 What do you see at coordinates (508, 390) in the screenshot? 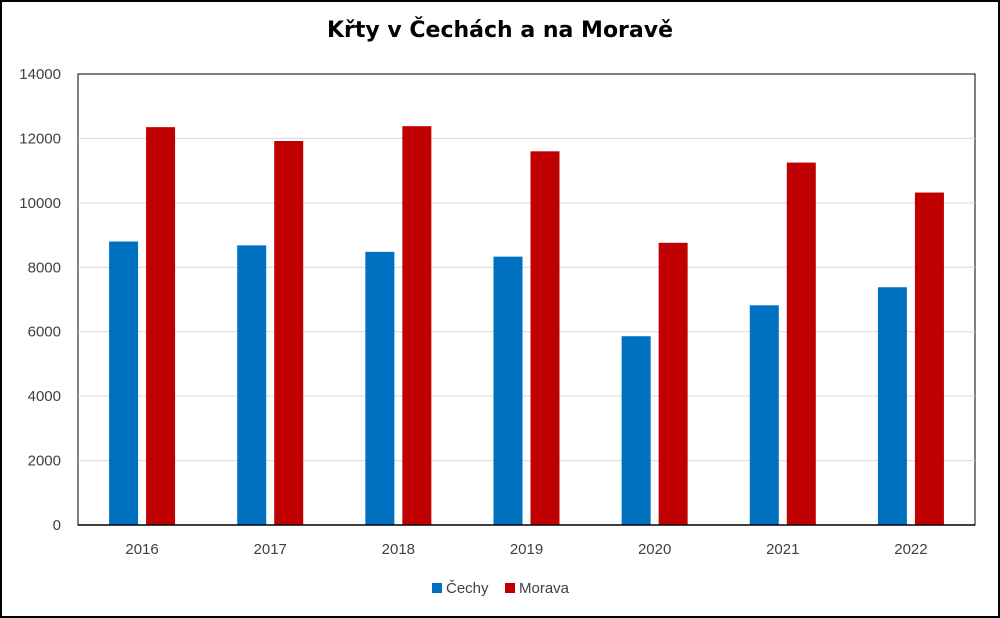
I see `bar-čechy-2019` at bounding box center [508, 390].